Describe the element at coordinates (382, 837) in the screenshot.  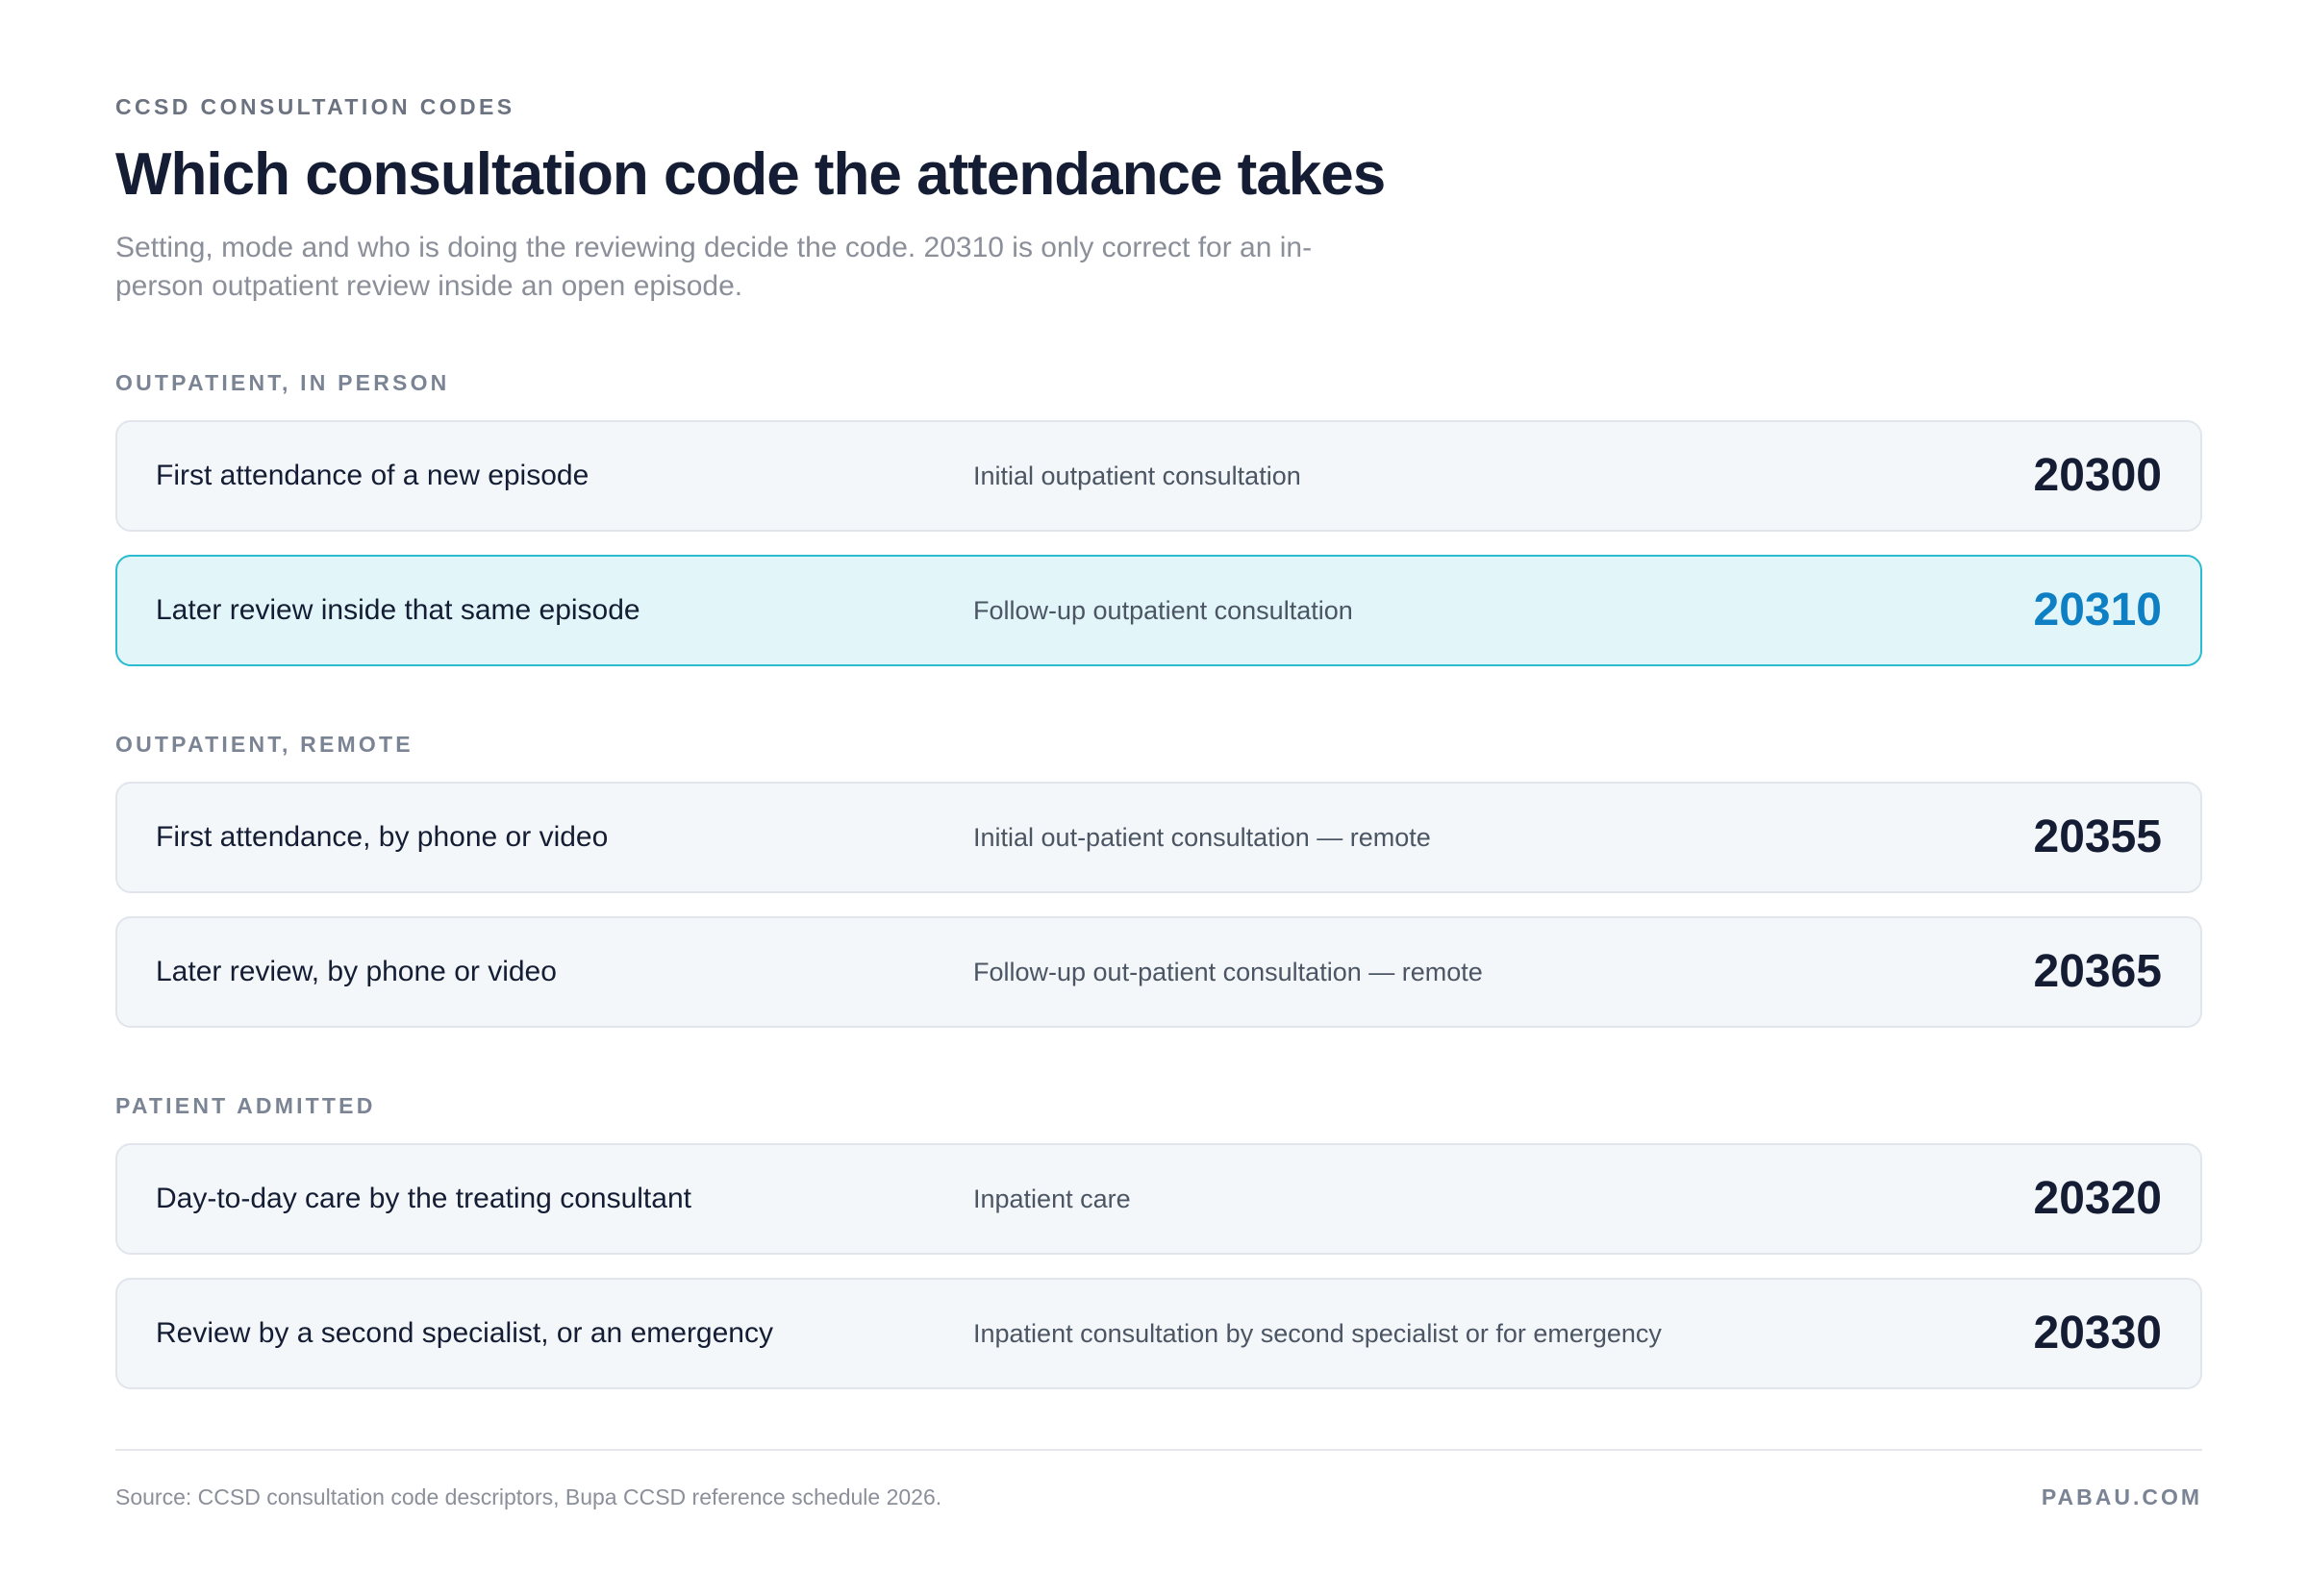
I see `row-label: First attendance, by phone or video` at that location.